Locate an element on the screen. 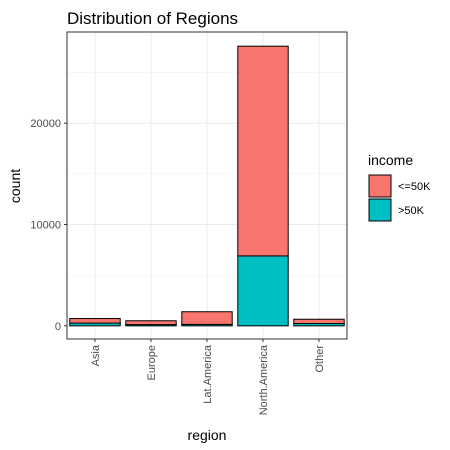 The image size is (450, 450). x-tick-label: North.America is located at coordinates (264, 379).